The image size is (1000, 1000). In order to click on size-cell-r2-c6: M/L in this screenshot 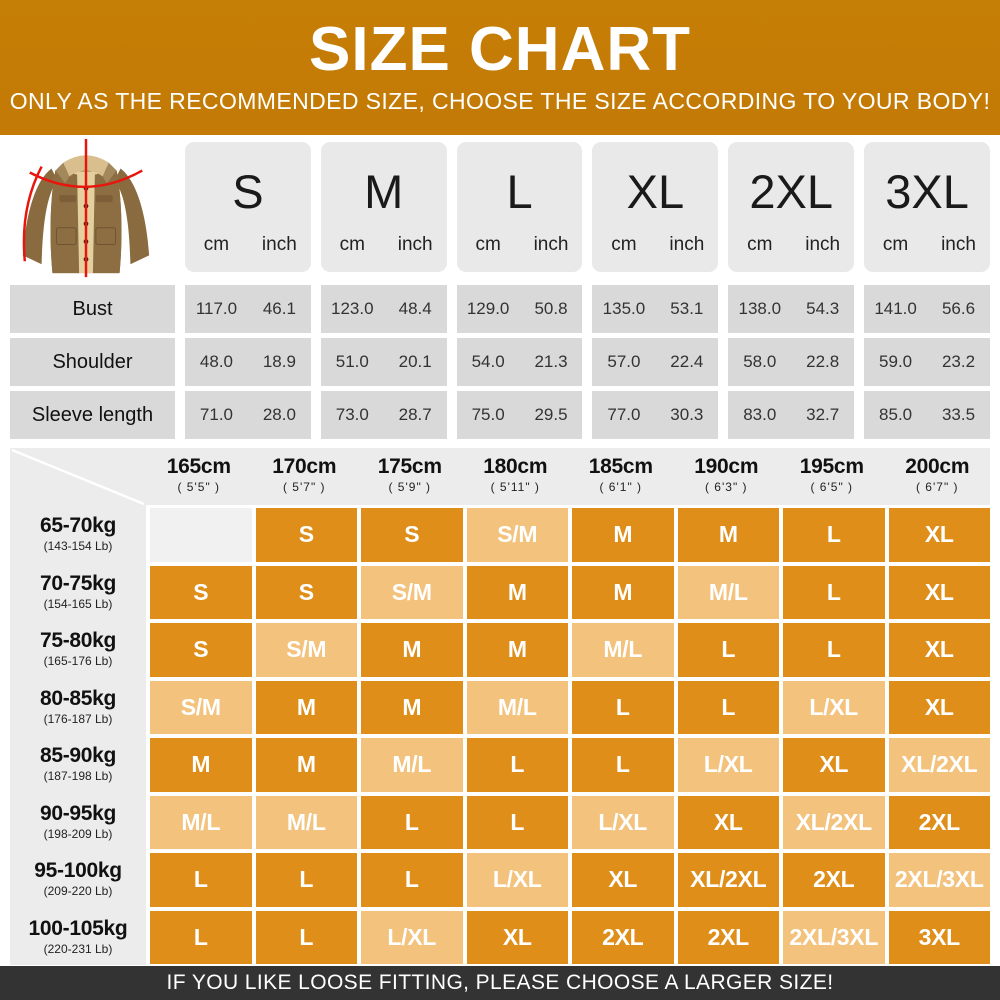, I will do `click(728, 592)`.